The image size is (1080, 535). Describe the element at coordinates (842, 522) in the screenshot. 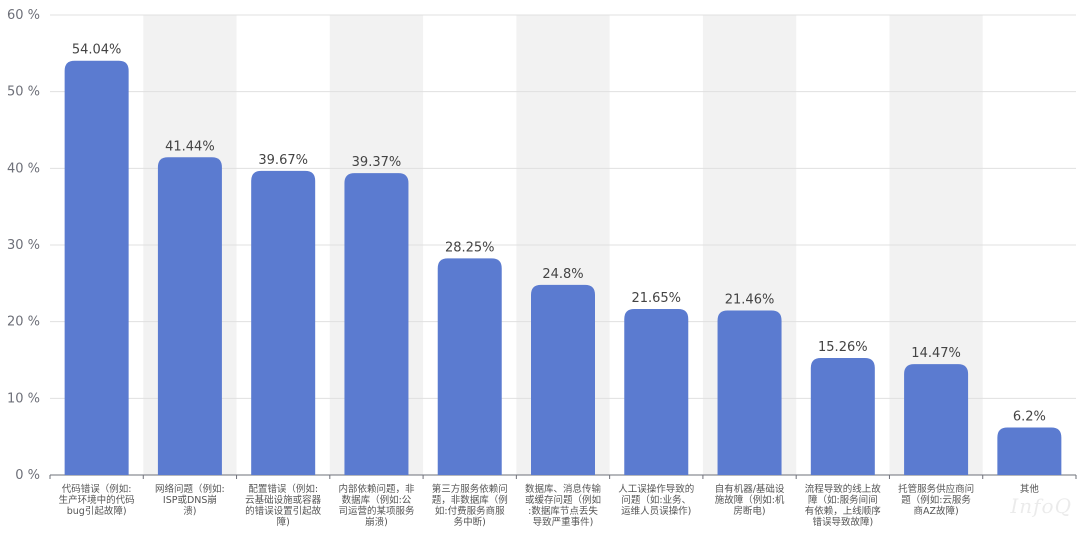

I see `category-label: 错误导致故障)` at that location.